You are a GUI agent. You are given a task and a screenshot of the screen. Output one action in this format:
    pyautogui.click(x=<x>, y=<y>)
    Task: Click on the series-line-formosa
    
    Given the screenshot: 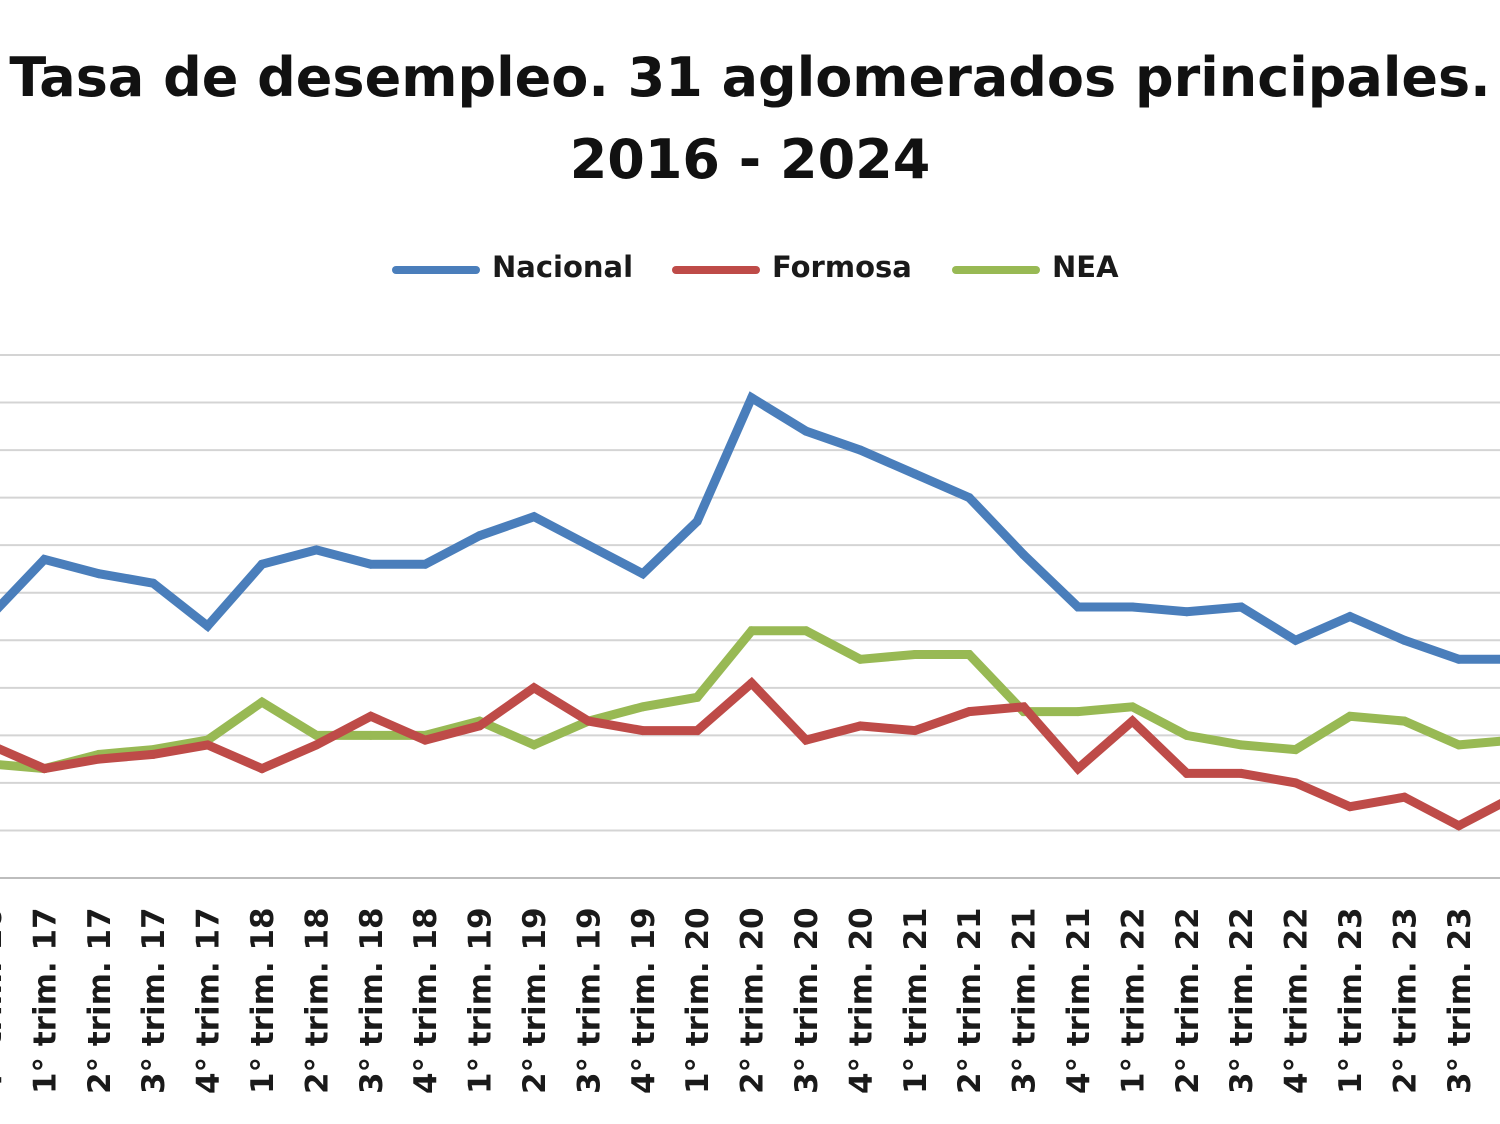 What is the action you would take?
    pyautogui.click(x=750, y=753)
    